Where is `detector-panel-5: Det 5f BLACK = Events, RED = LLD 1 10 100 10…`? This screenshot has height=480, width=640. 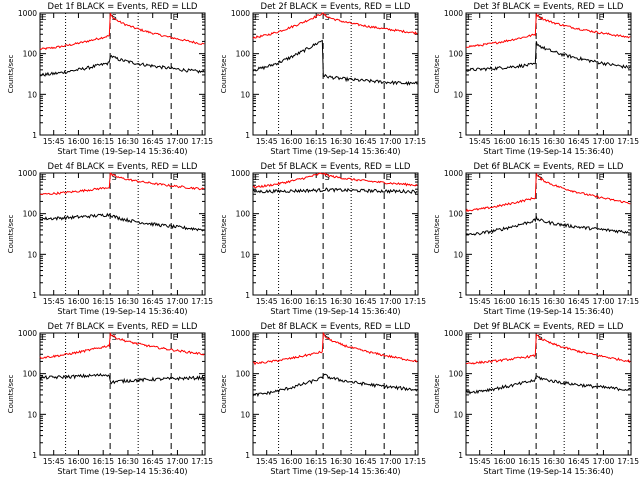 detector-panel-5: Det 5f BLACK = Events, RED = LLD 1 10 100 10… is located at coordinates (323, 239).